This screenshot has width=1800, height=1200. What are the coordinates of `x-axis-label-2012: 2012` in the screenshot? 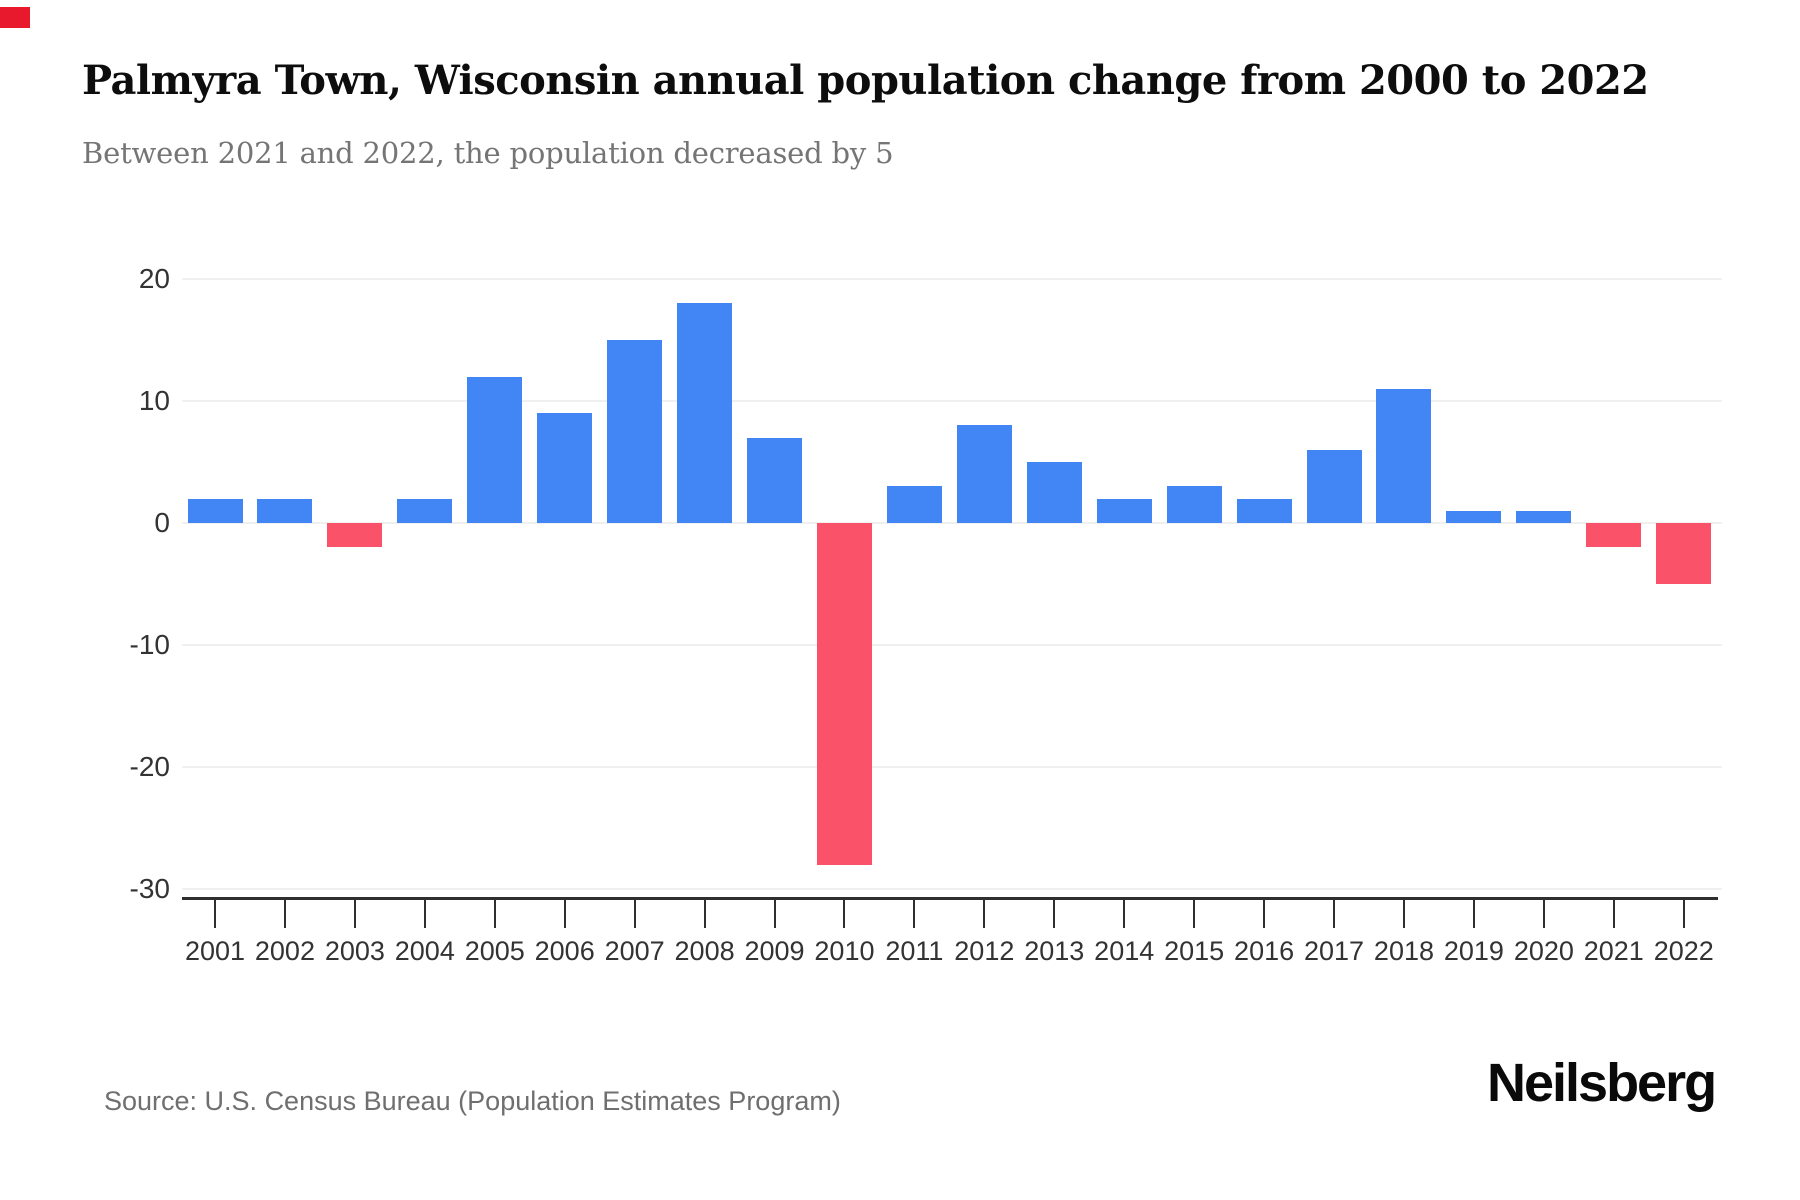 It's located at (984, 951).